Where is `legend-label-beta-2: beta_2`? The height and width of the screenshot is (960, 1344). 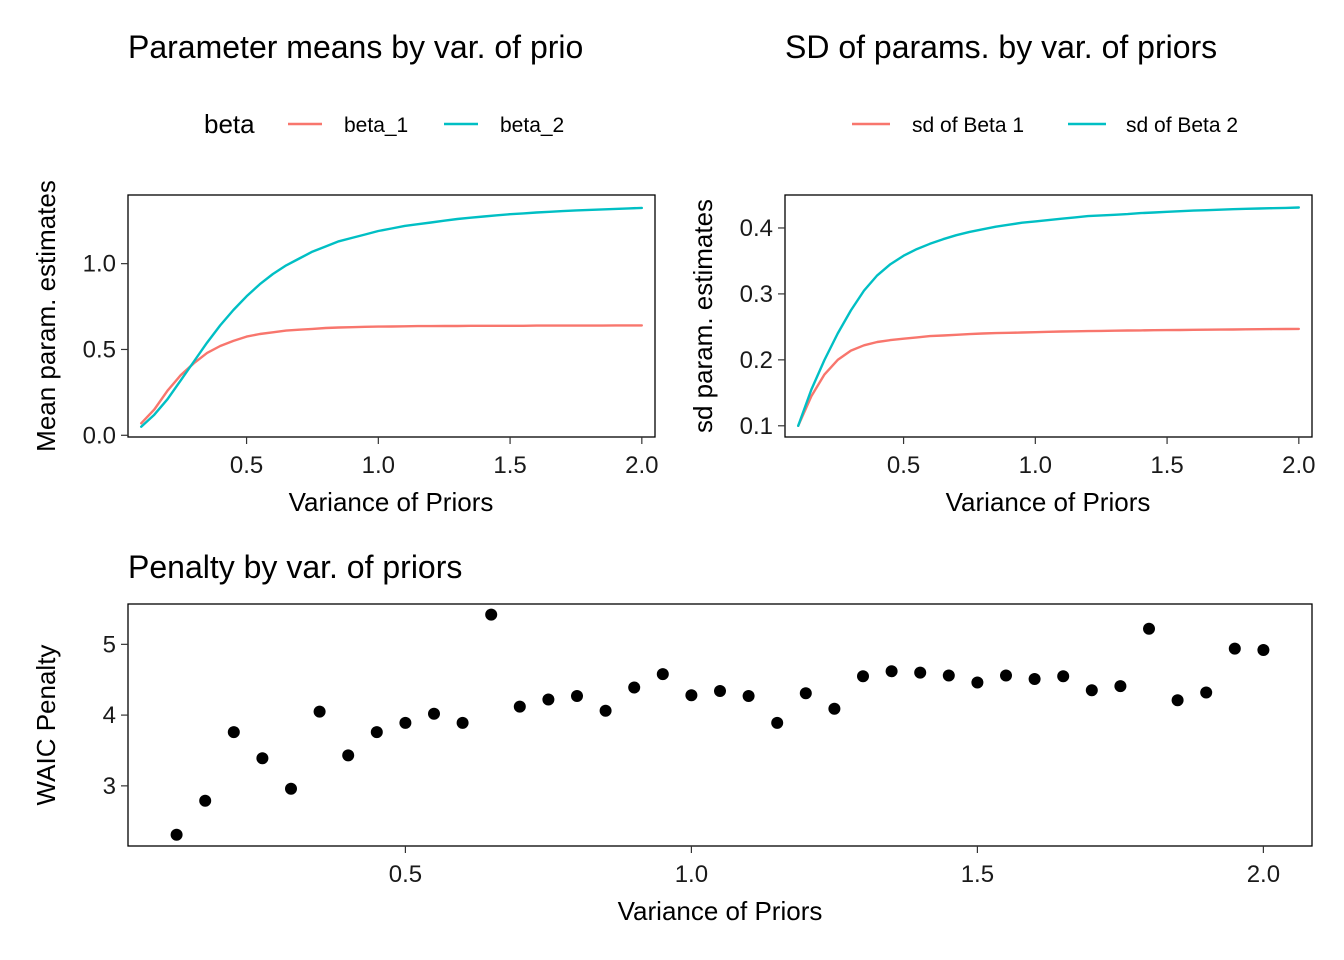 legend-label-beta-2: beta_2 is located at coordinates (532, 125).